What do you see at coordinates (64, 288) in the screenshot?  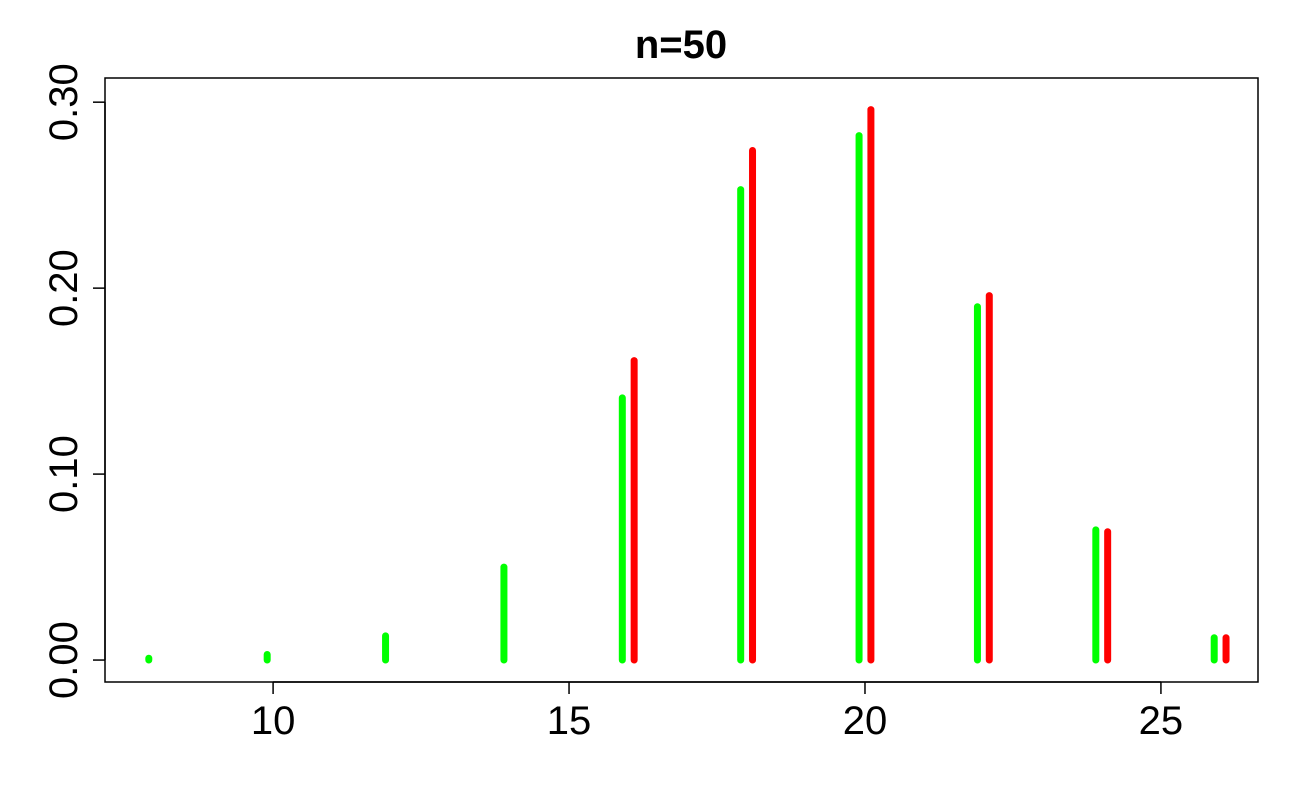 I see `y-tick-label: 0.20` at bounding box center [64, 288].